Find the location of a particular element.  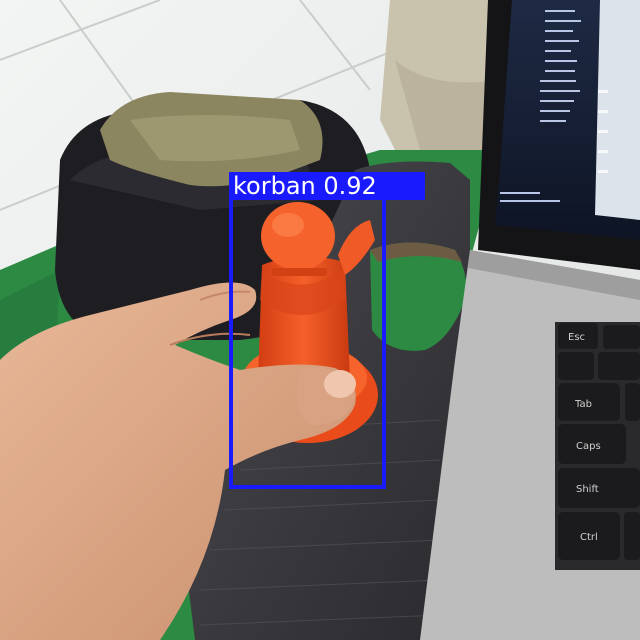

svg-text: Esc is located at coordinates (576, 337).